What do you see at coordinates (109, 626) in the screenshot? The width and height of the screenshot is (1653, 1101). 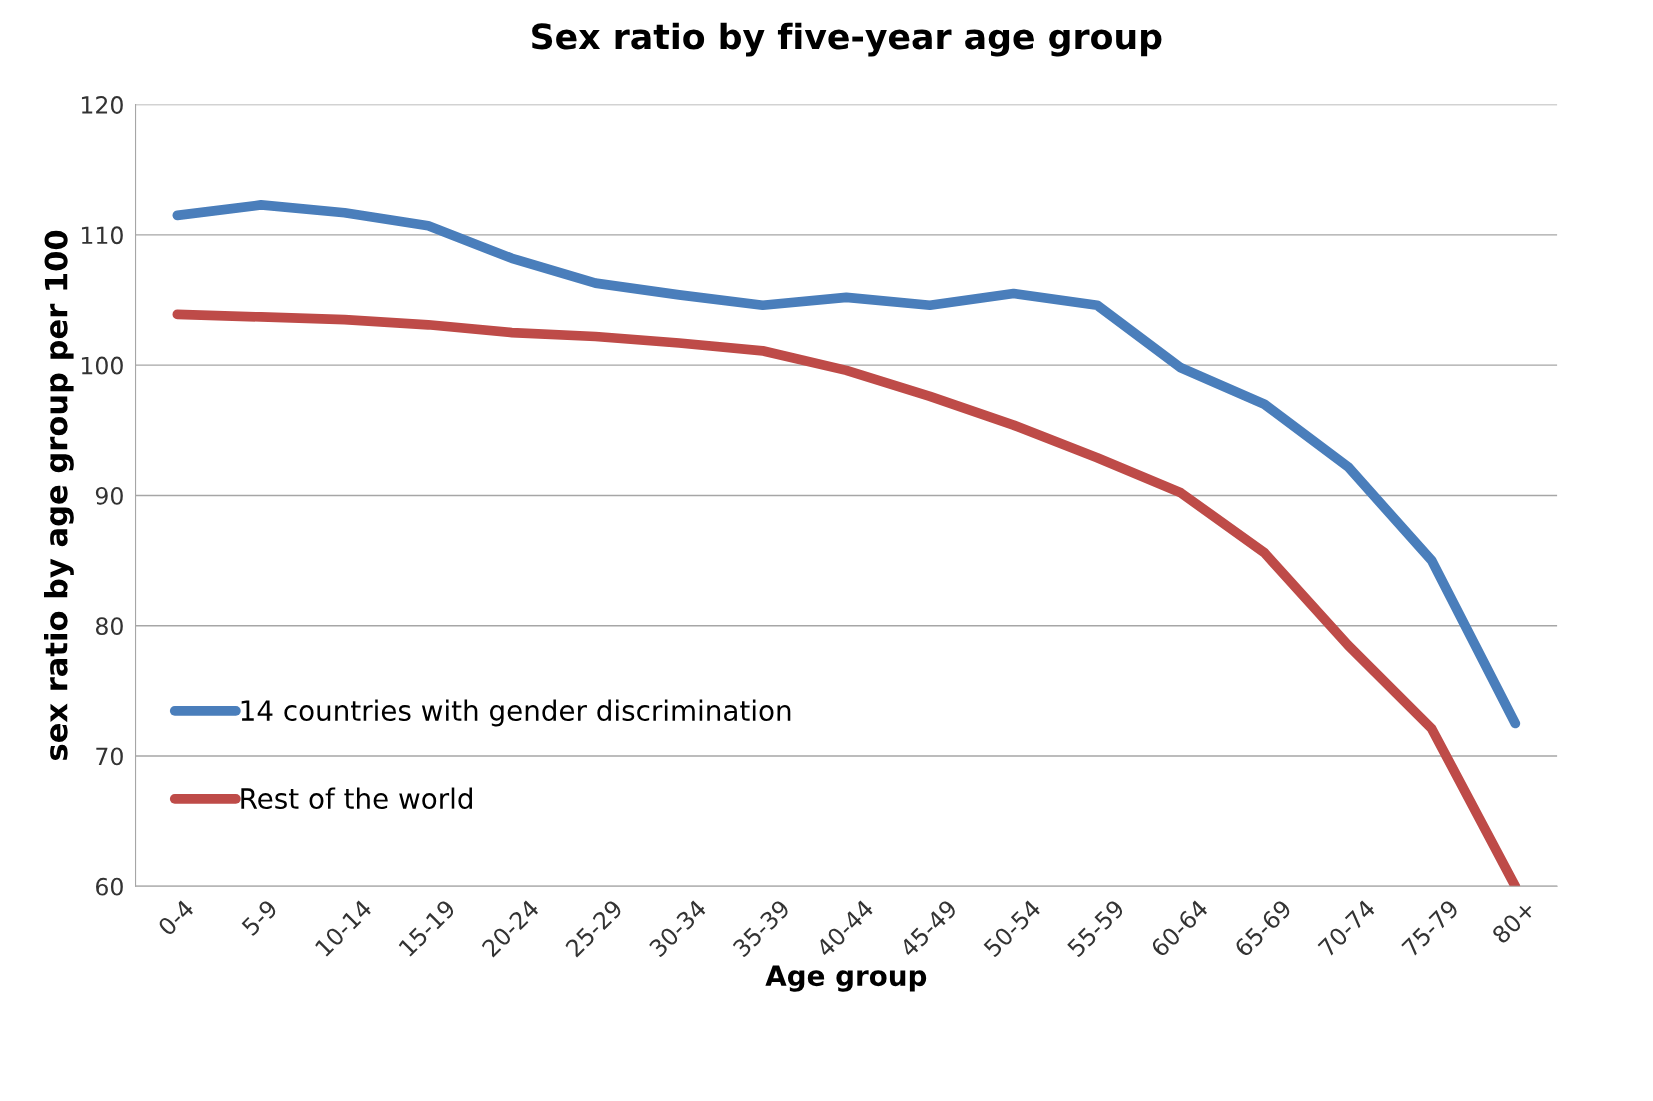 I see `y-tick-label: 80` at bounding box center [109, 626].